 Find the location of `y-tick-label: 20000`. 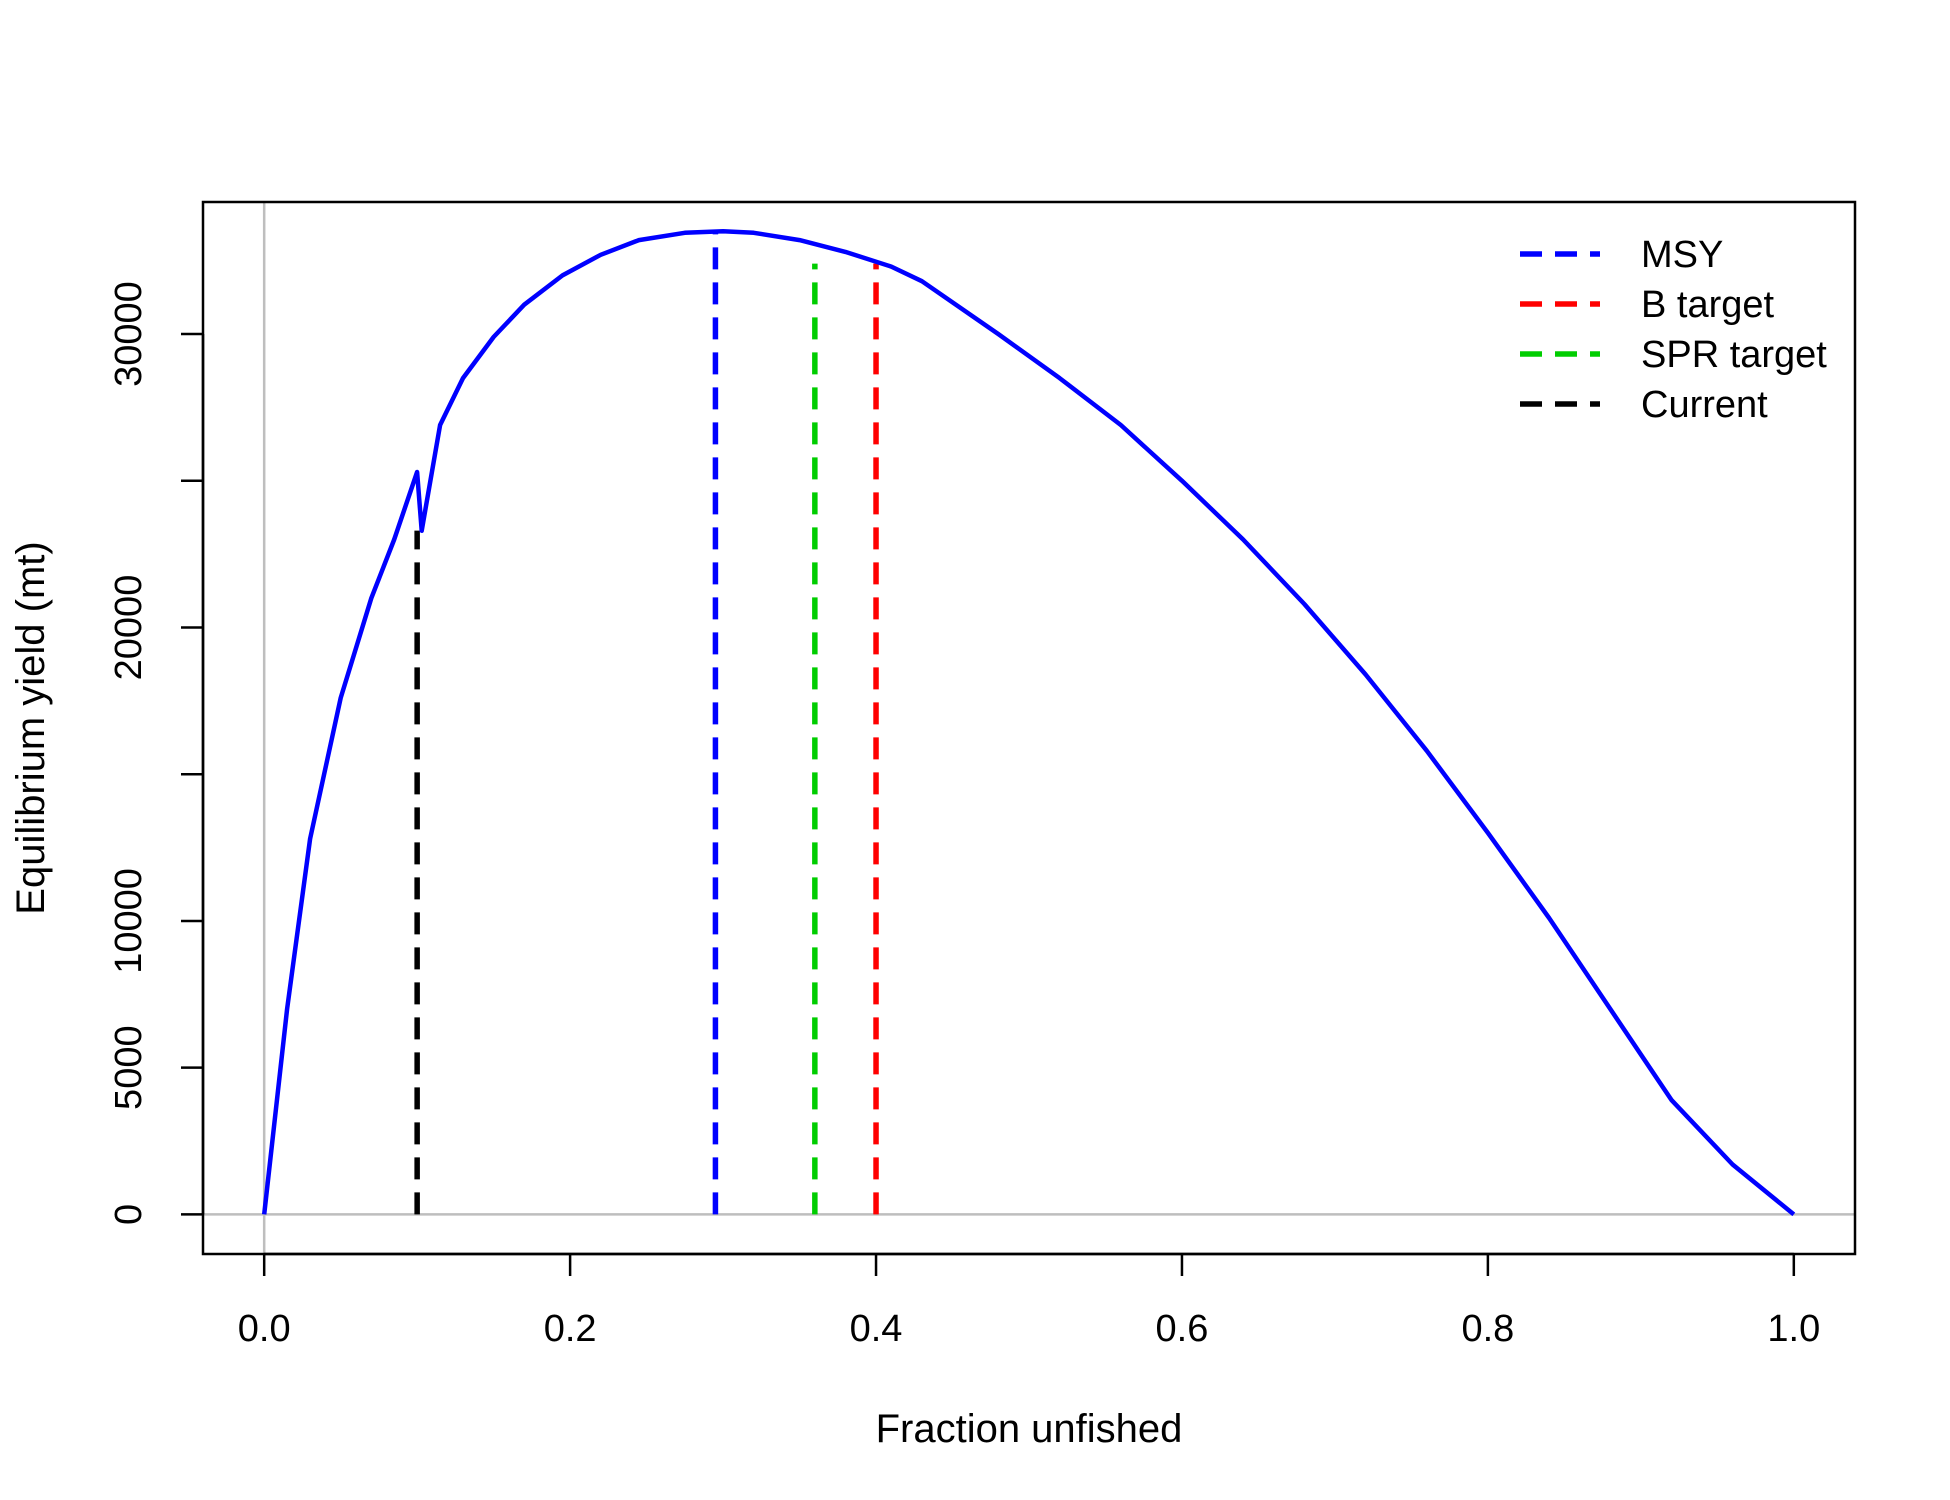

y-tick-label: 20000 is located at coordinates (129, 628).